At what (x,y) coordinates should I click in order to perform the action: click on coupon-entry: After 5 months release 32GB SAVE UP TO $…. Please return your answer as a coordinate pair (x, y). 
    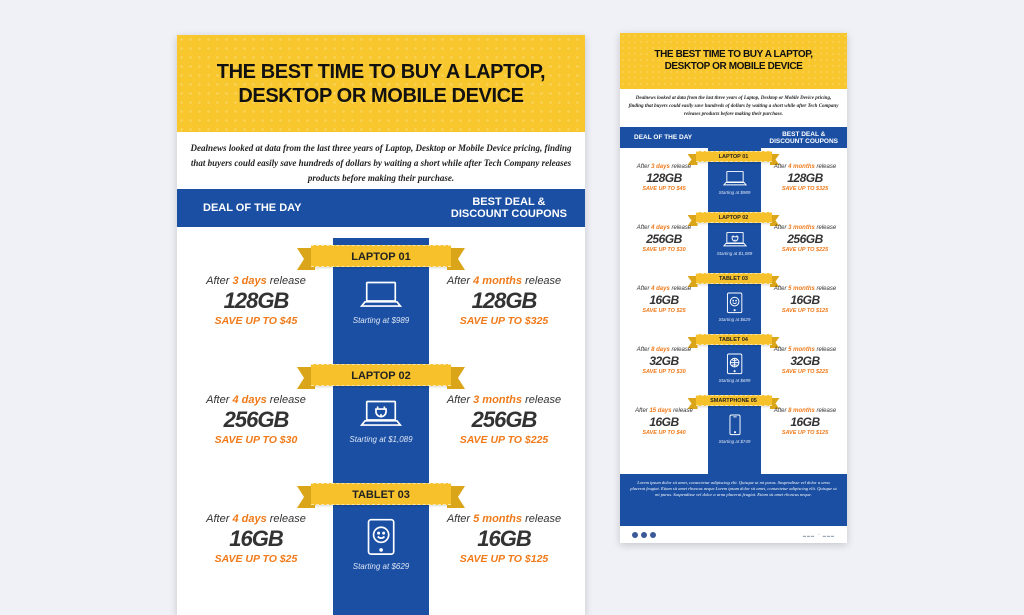
    Looking at the image, I should click on (804, 361).